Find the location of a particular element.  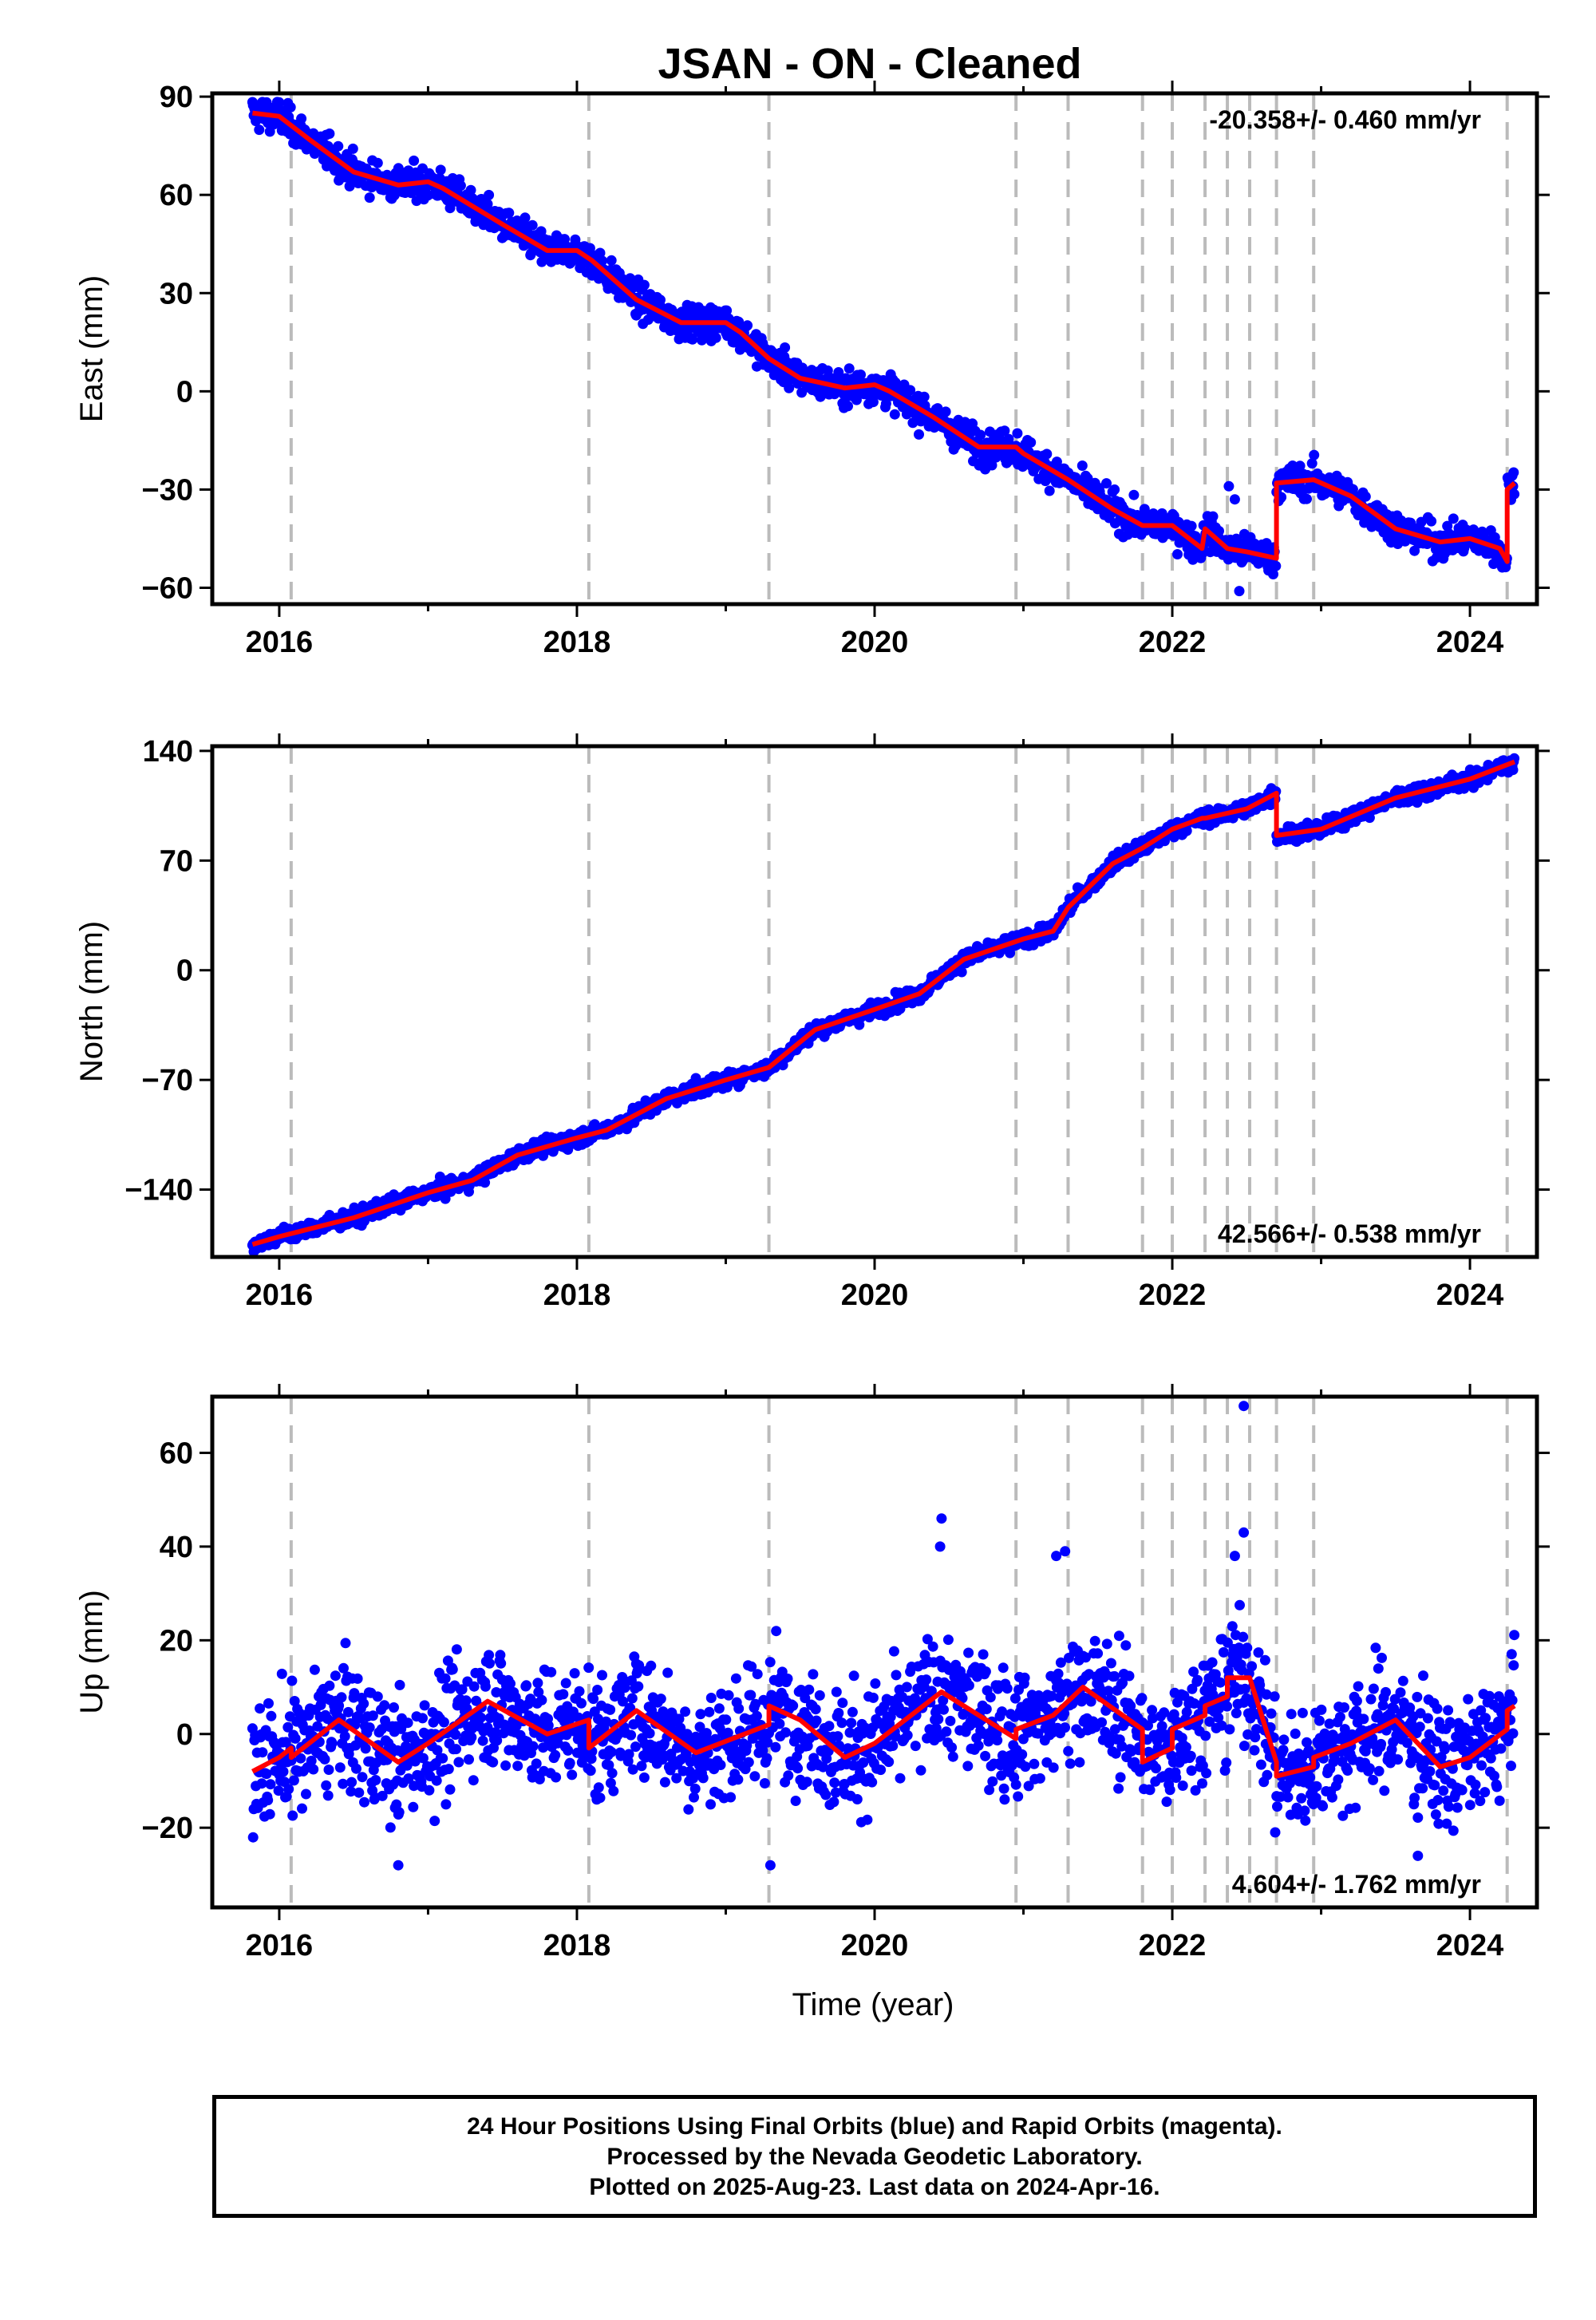

y-tick-label: 70 is located at coordinates (176, 861).